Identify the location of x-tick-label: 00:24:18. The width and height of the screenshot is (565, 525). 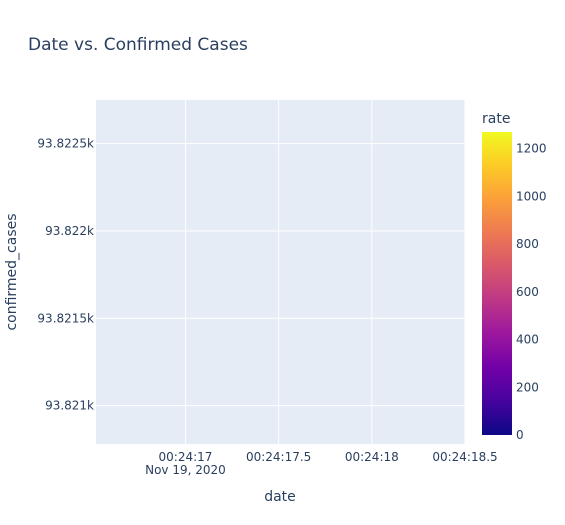
(372, 457).